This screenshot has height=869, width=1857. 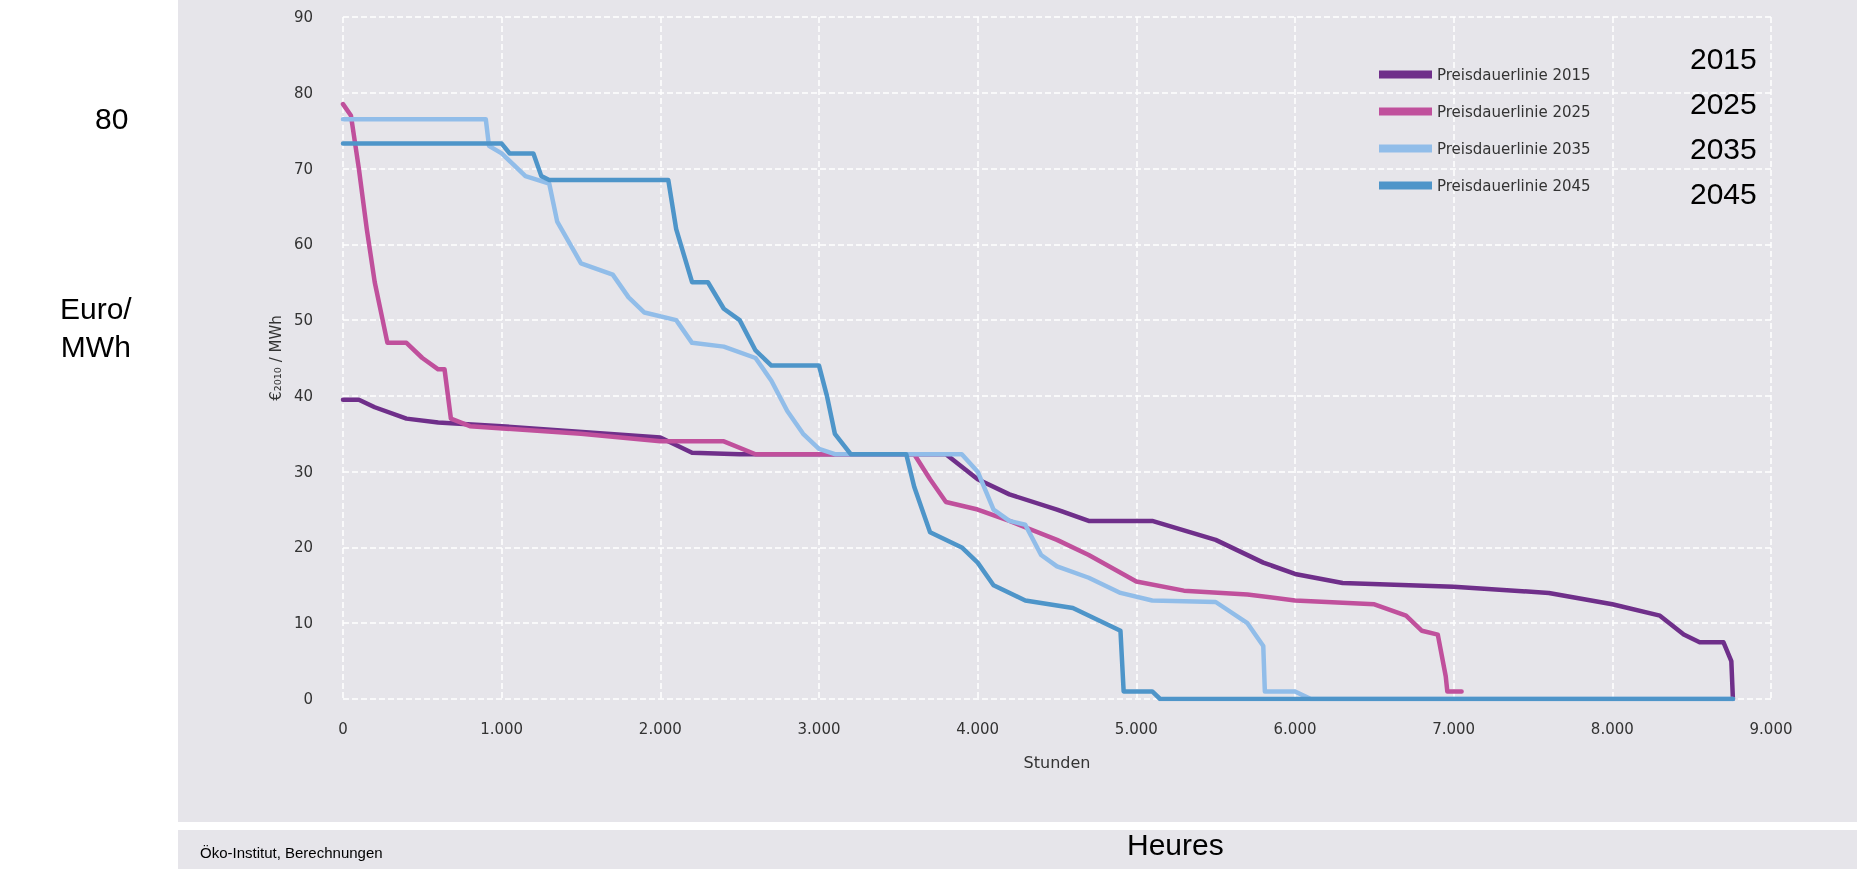 What do you see at coordinates (1723, 104) in the screenshot?
I see `annotation: 2025` at bounding box center [1723, 104].